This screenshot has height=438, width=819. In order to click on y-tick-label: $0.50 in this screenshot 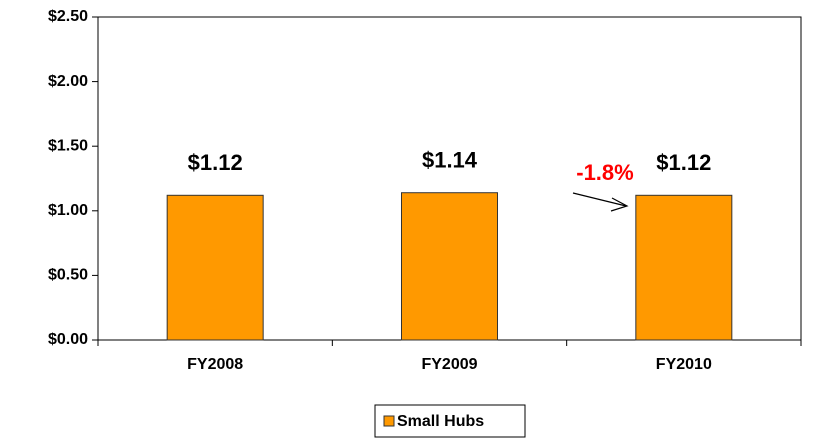, I will do `click(68, 275)`.